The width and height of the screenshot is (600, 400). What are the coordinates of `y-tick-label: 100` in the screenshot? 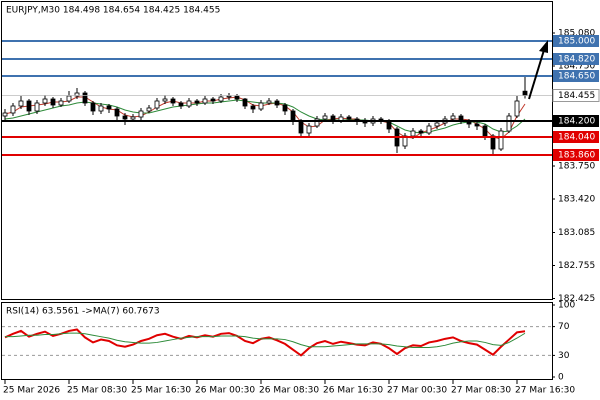 It's located at (566, 306).